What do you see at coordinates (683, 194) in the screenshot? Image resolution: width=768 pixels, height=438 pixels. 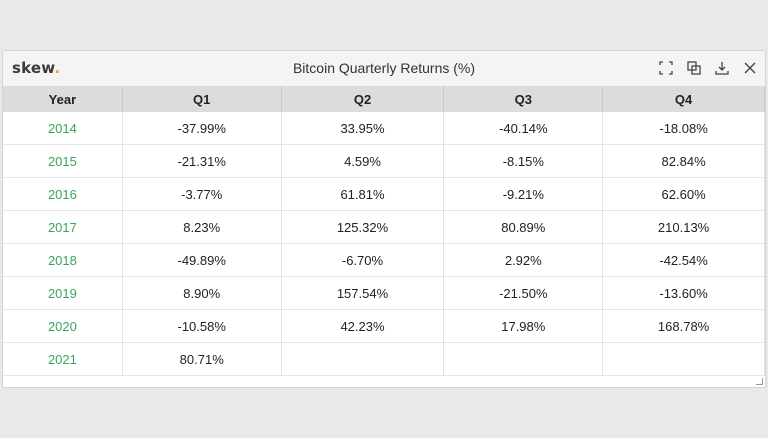 I see `return-cell: 62.60%` at bounding box center [683, 194].